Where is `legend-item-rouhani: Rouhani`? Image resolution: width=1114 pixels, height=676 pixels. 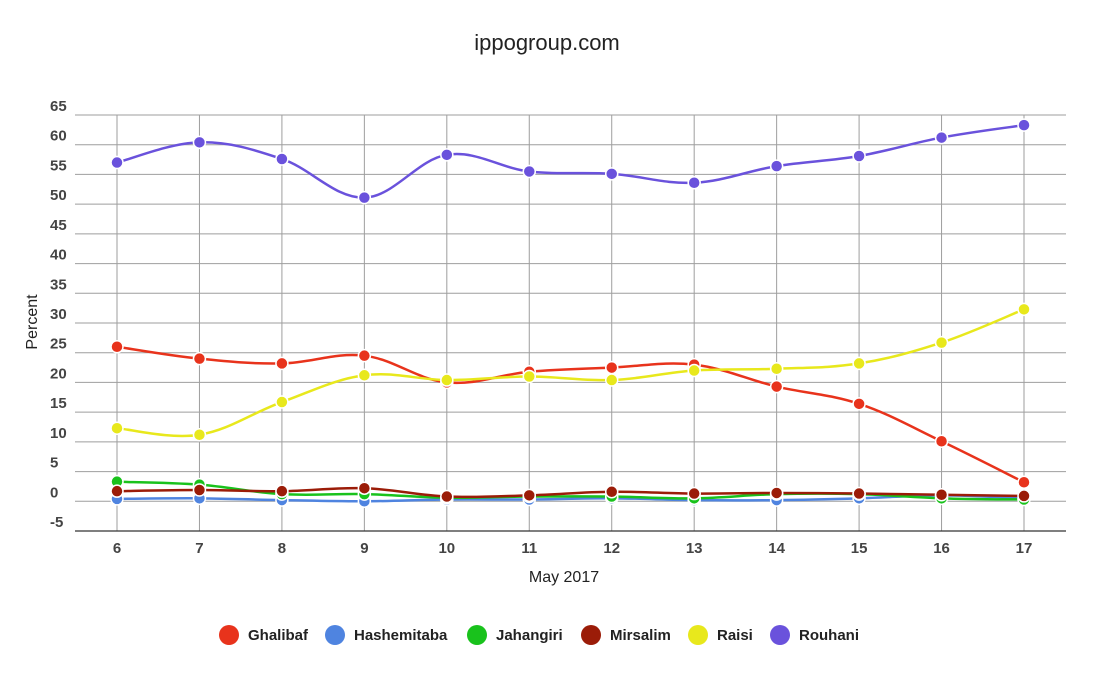
legend-item-rouhani: Rouhani is located at coordinates (814, 635).